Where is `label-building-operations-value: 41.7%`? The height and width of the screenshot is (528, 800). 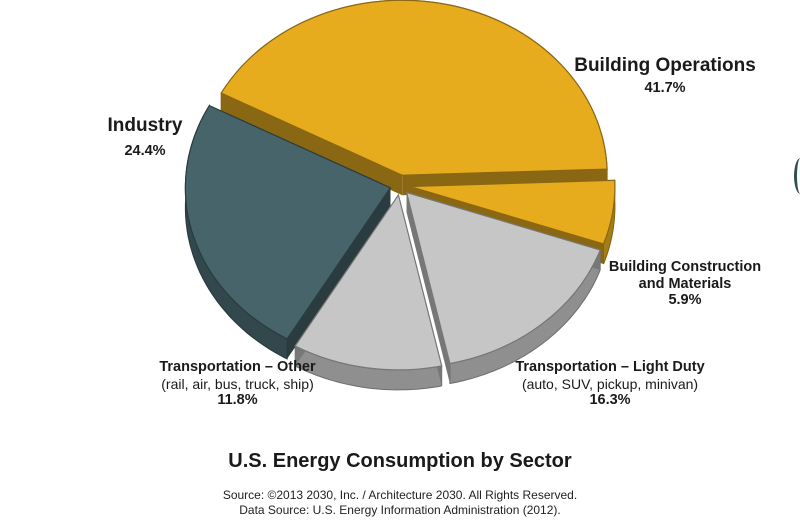 label-building-operations-value: 41.7% is located at coordinates (665, 87).